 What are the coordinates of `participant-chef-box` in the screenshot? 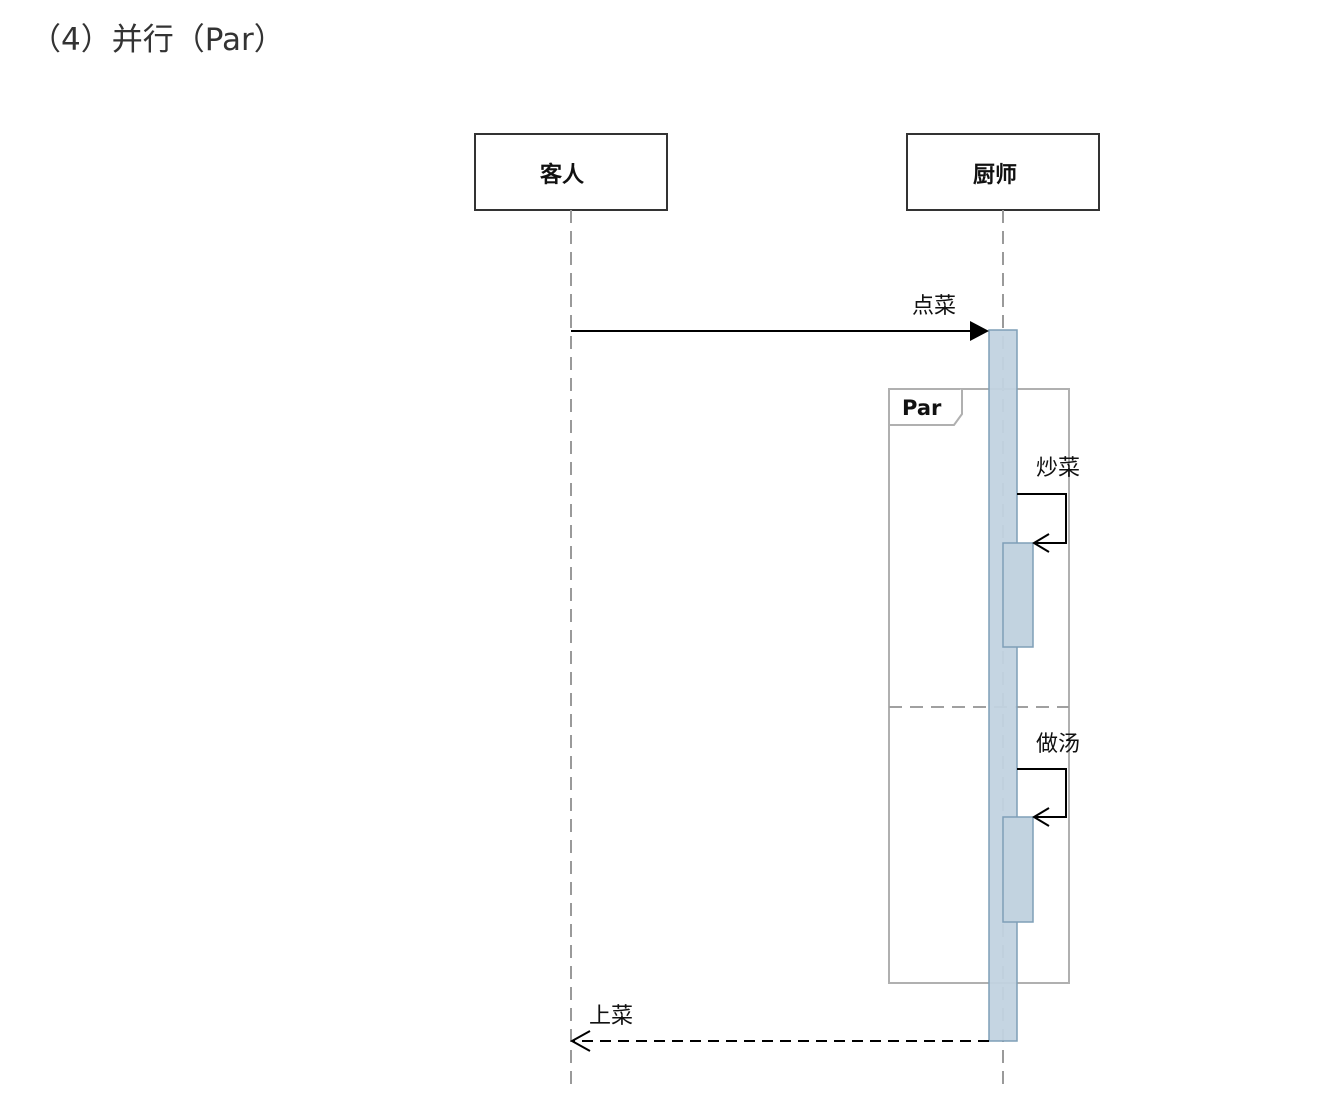 It's located at (1003, 172).